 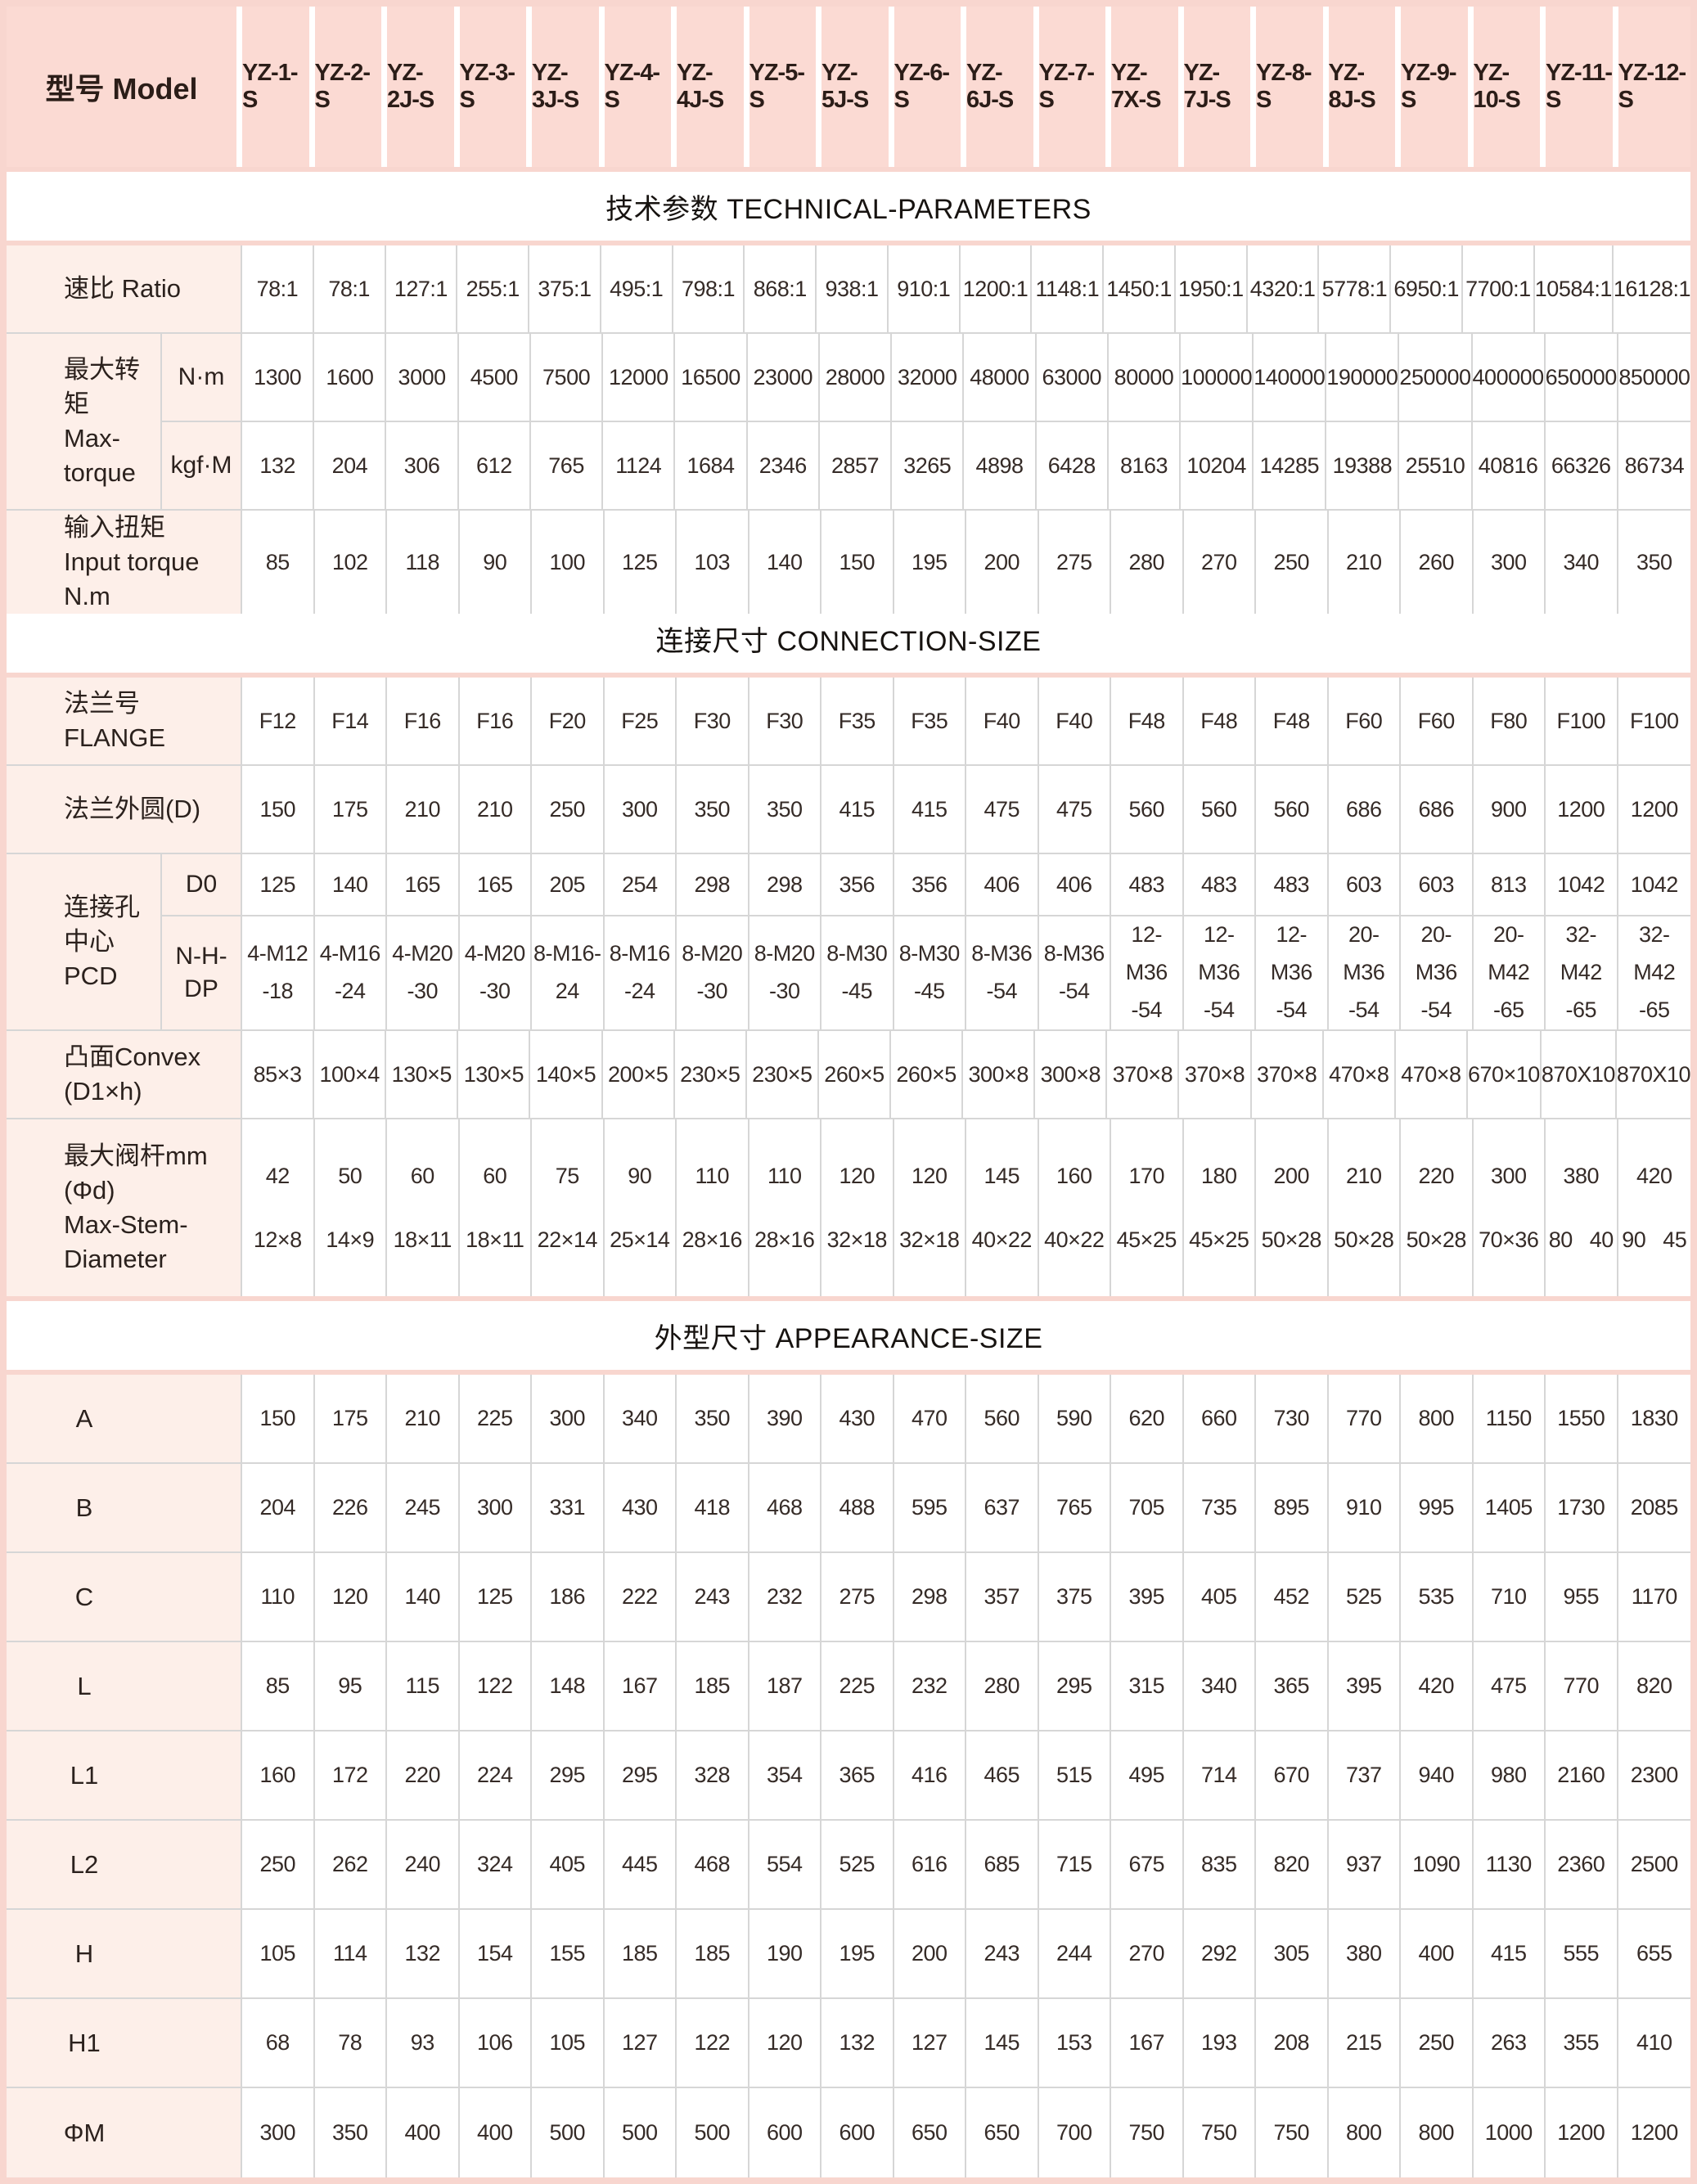 What do you see at coordinates (84, 1955) in the screenshot?
I see `row-label: H` at bounding box center [84, 1955].